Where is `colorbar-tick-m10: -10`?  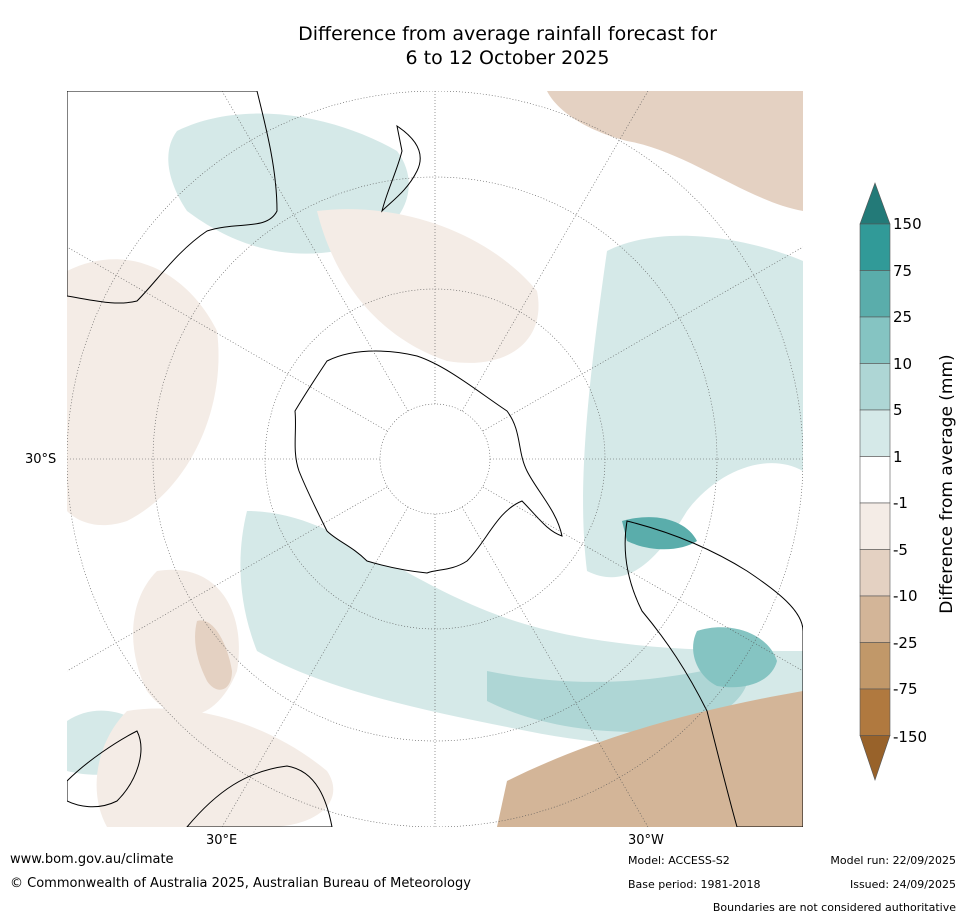 colorbar-tick-m10: -10 is located at coordinates (905, 596).